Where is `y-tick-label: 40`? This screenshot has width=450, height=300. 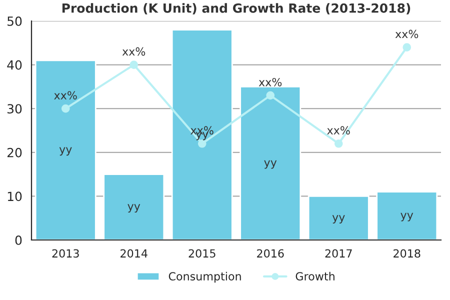
y-tick-label: 40 is located at coordinates (14, 65).